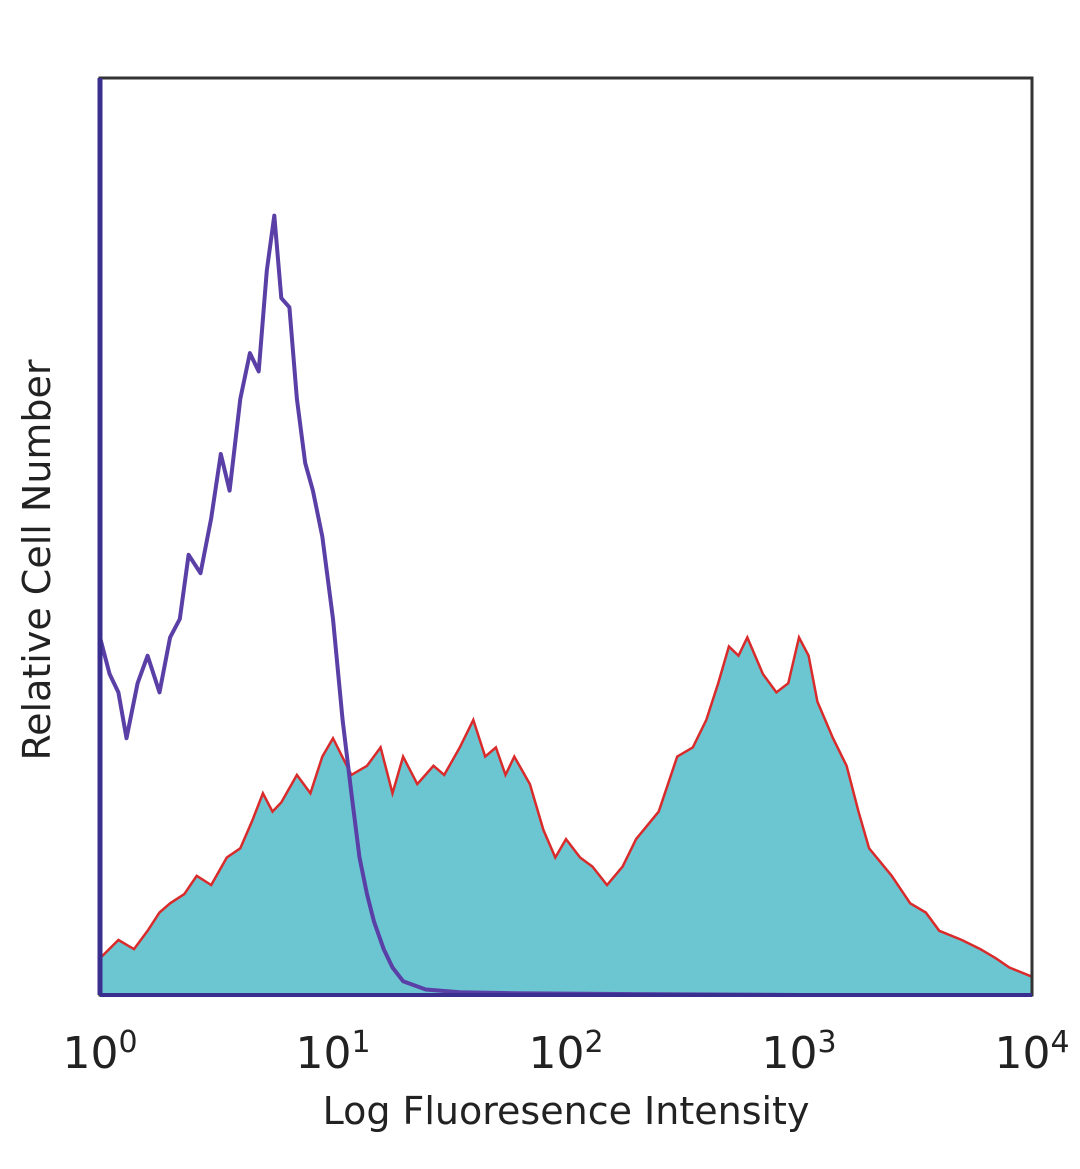 This screenshot has height=1169, width=1080. What do you see at coordinates (798, 1052) in the screenshot?
I see `x-tick-label-3: 103` at bounding box center [798, 1052].